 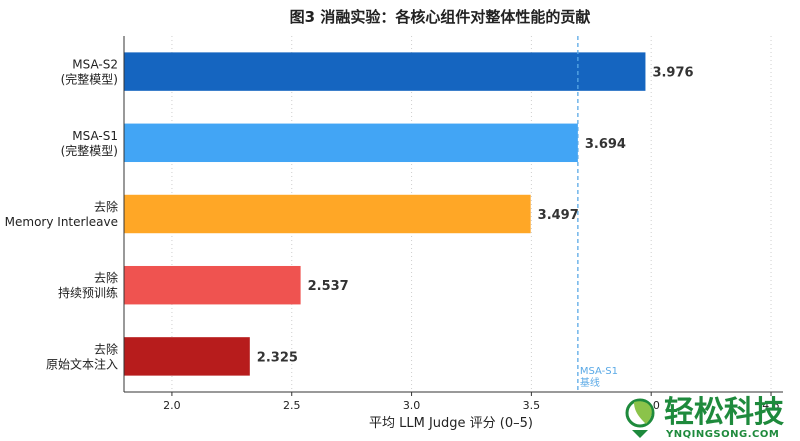 I want to click on x-tick-label: 3.0, so click(x=412, y=405).